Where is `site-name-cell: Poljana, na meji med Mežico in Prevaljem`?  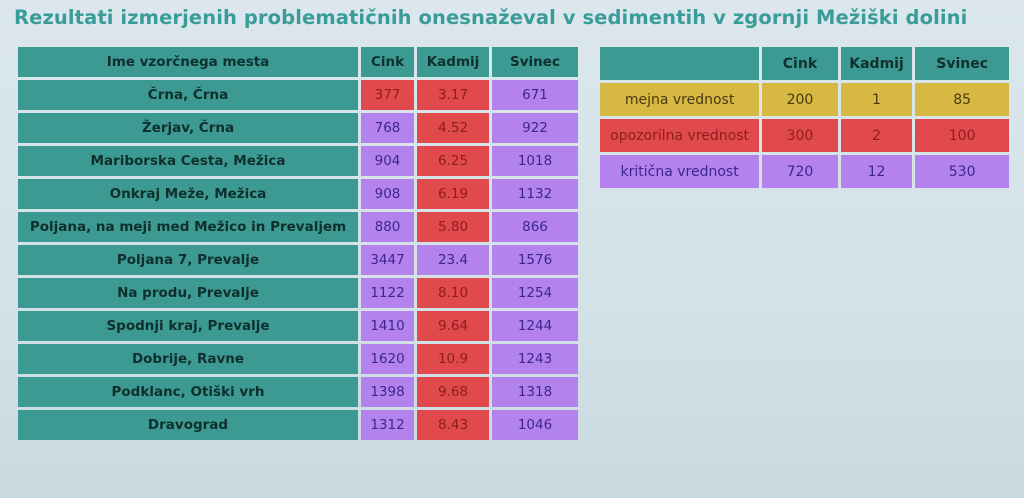 site-name-cell: Poljana, na meji med Mežico in Prevaljem is located at coordinates (188, 227).